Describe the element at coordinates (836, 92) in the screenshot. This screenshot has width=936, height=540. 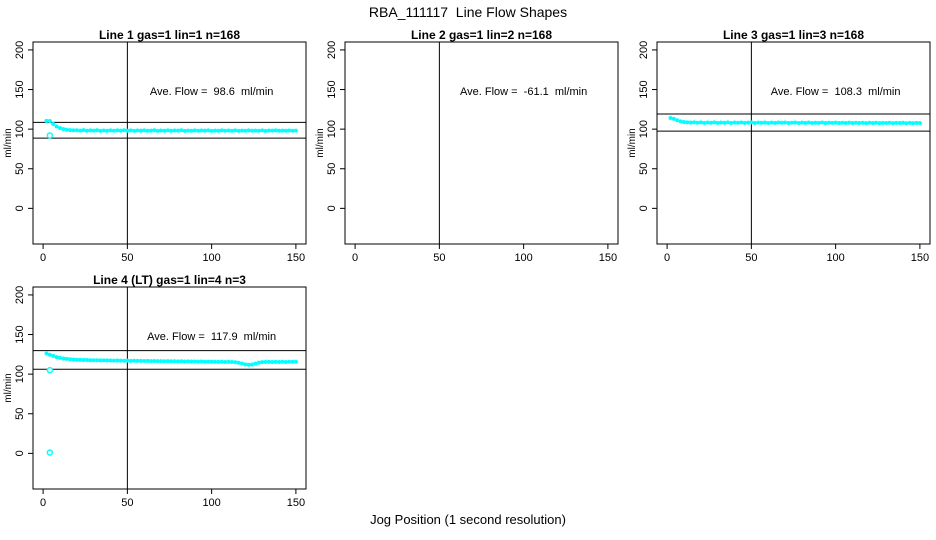
I see `ave-flow-annotation: Ave. Flow = 108.3 ml/min` at that location.